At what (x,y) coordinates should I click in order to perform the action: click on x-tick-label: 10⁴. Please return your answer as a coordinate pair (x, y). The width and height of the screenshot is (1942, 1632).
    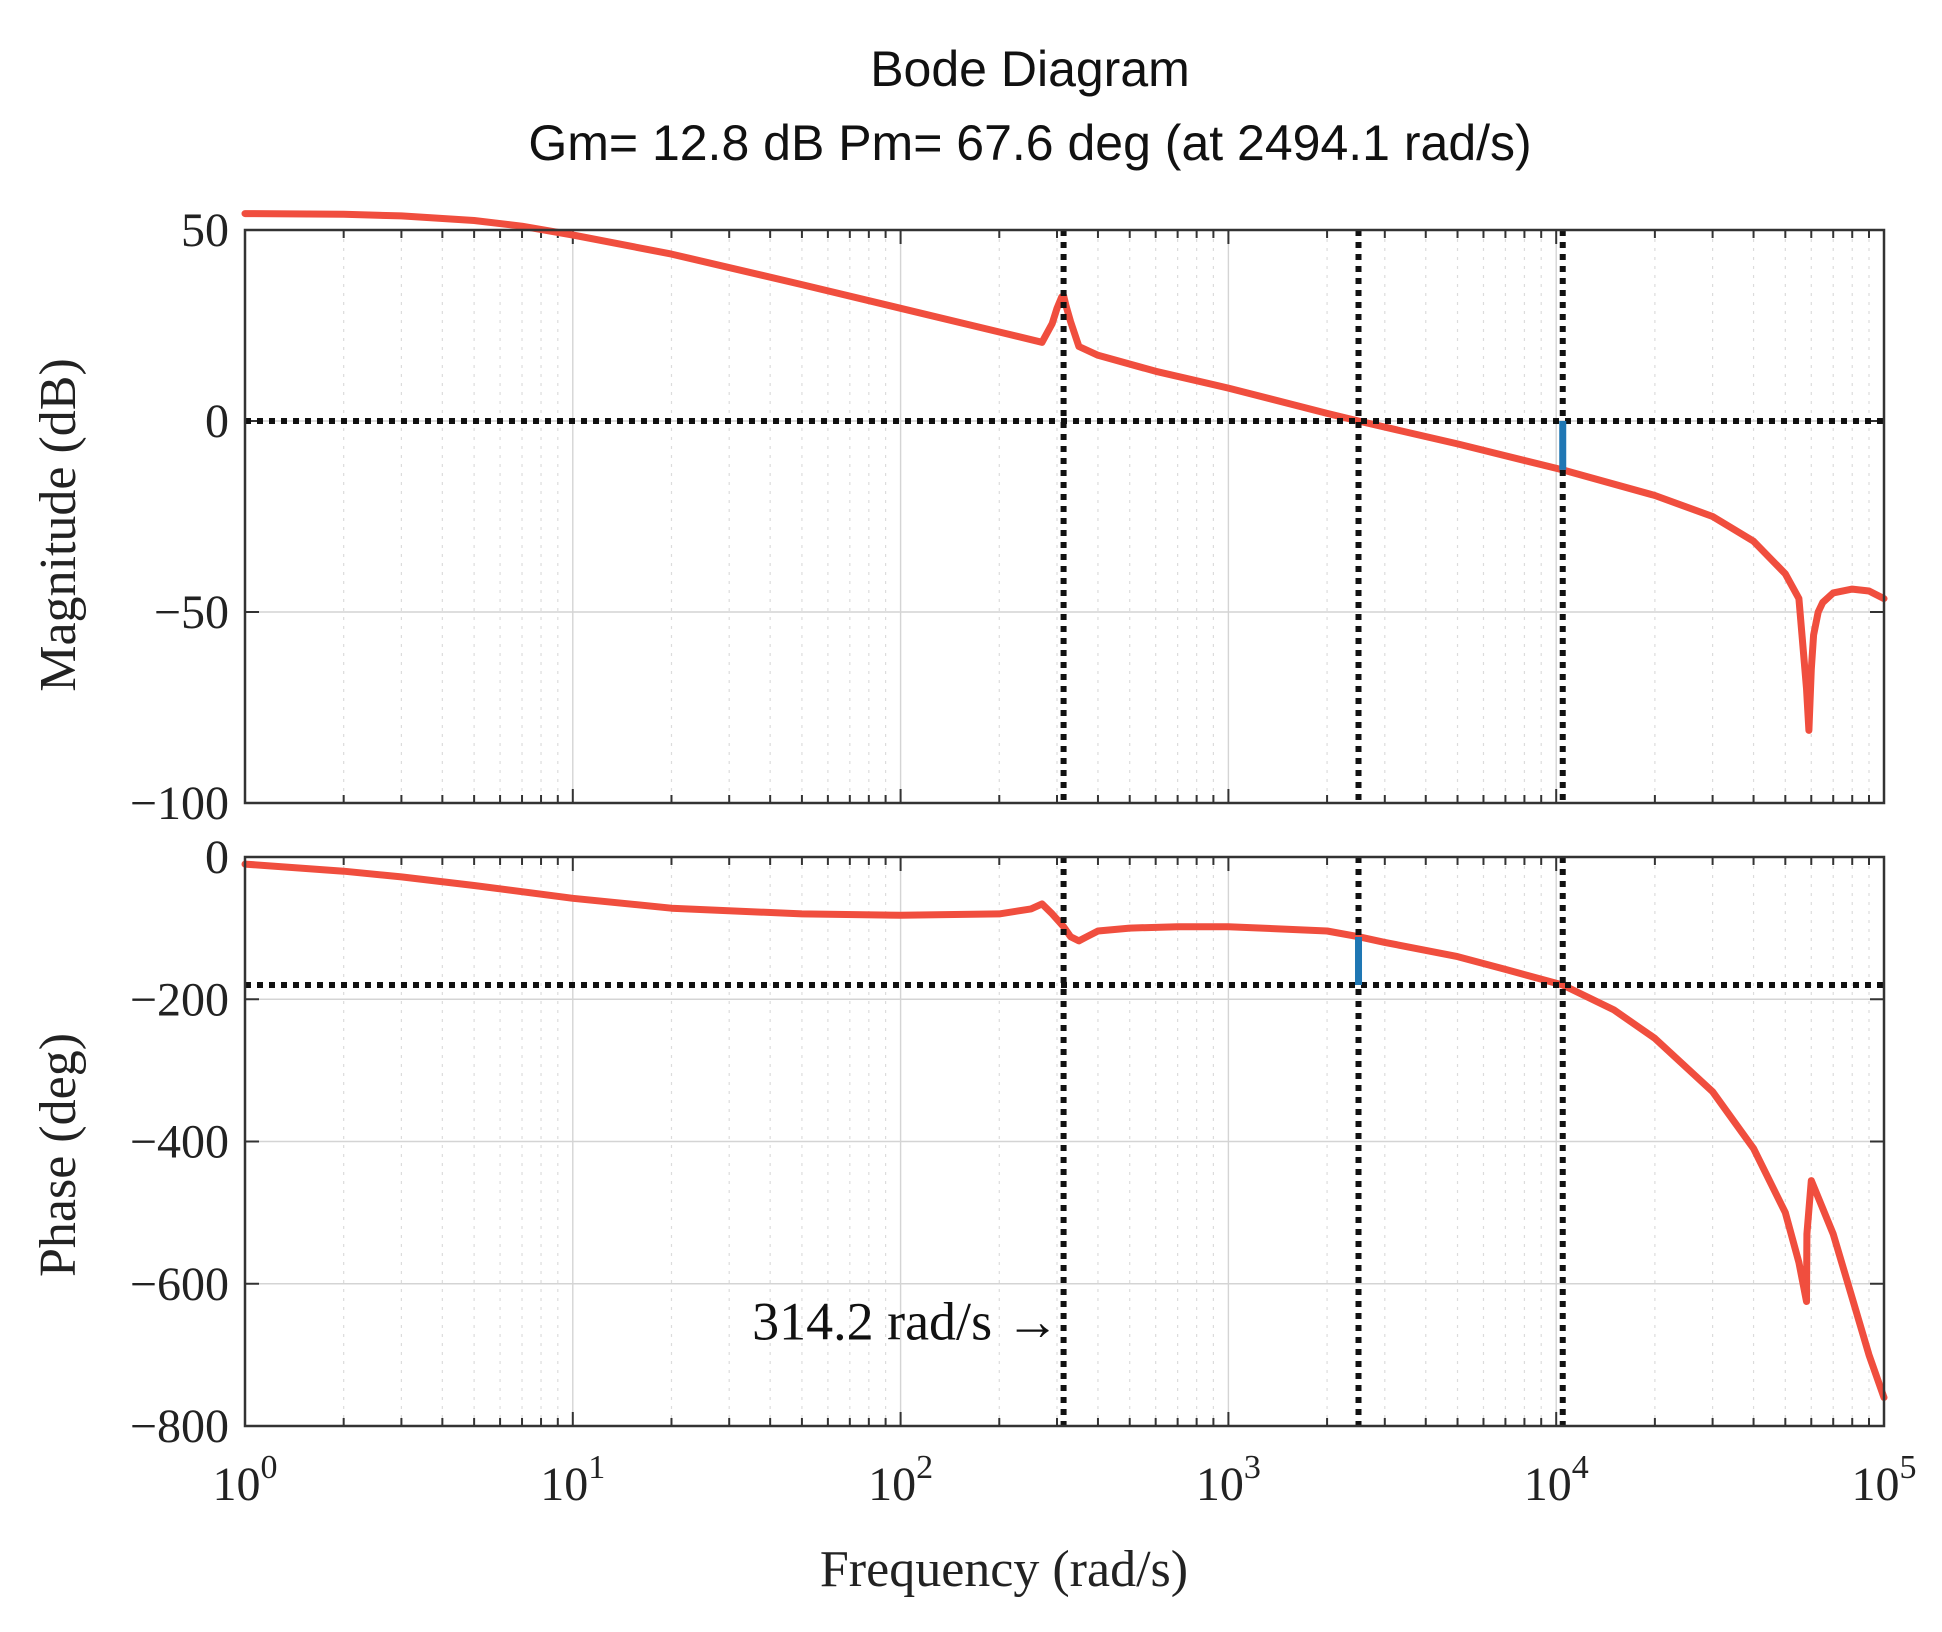
    Looking at the image, I should click on (1556, 1480).